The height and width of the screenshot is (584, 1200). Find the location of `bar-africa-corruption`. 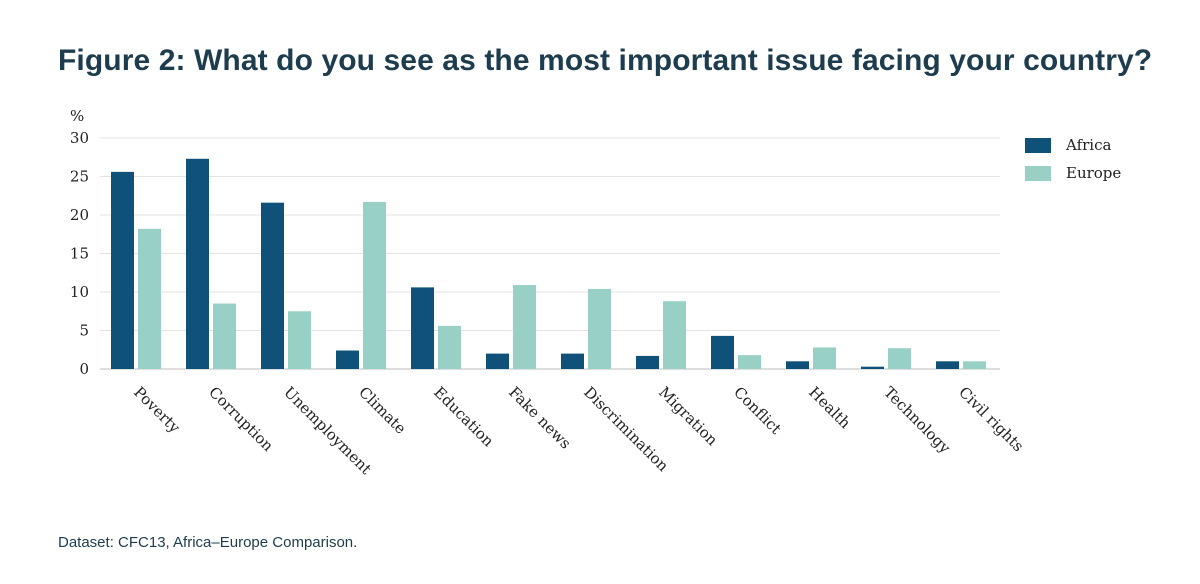

bar-africa-corruption is located at coordinates (197, 263).